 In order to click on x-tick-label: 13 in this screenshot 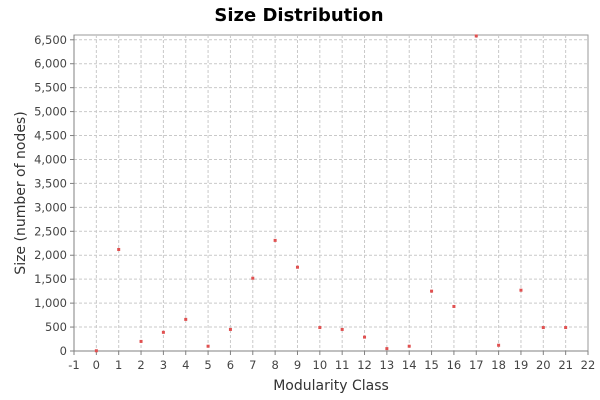, I will do `click(387, 365)`.